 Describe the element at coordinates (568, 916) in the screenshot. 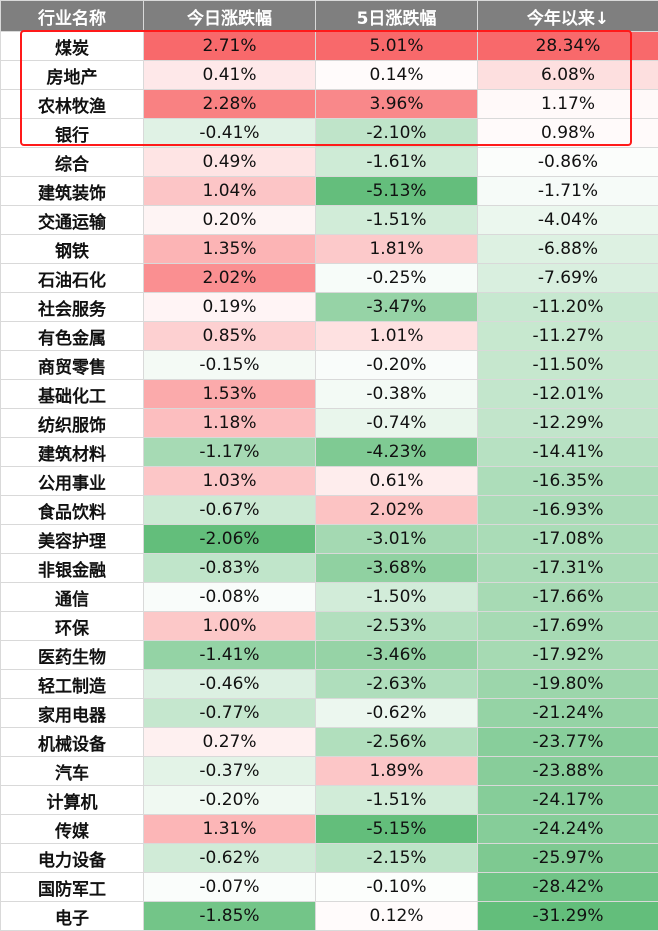

I see `ytd-change-cell: -31.29%` at that location.